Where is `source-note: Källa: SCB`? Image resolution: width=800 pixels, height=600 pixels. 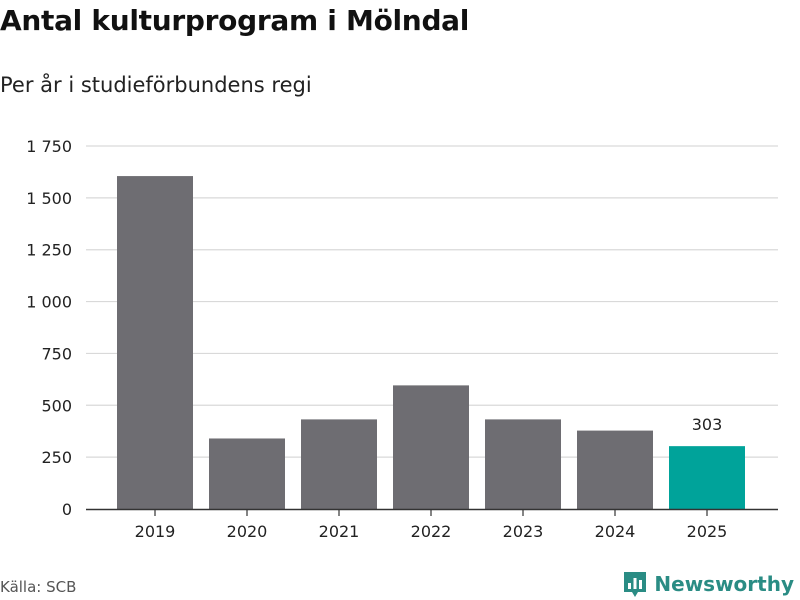 source-note: Källa: SCB is located at coordinates (38, 587).